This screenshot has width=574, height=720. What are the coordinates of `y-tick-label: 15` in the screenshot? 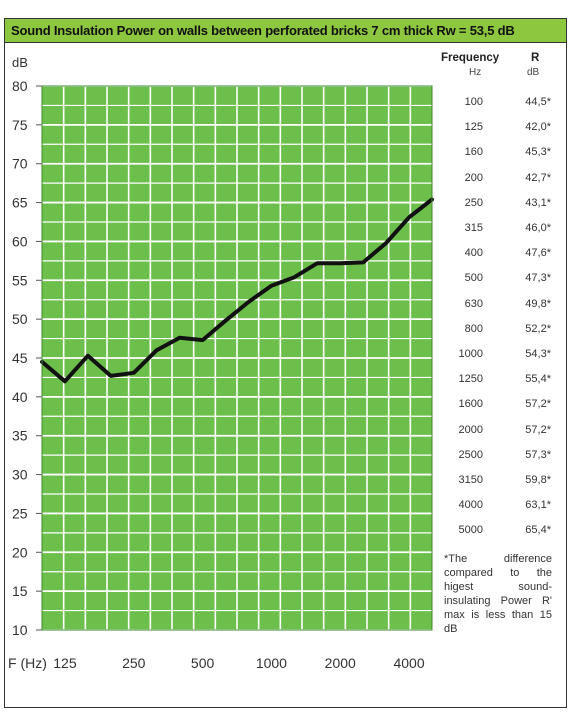 It's located at (20, 591).